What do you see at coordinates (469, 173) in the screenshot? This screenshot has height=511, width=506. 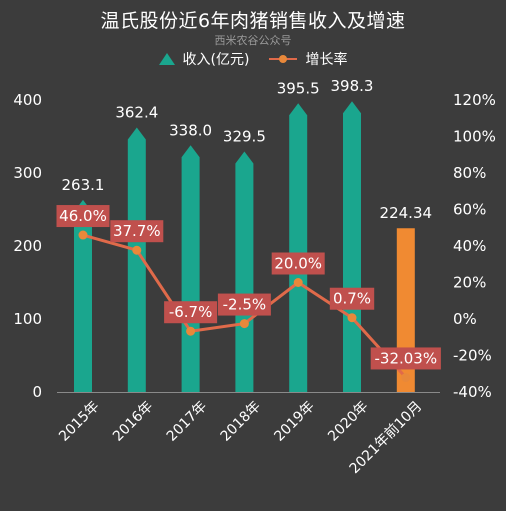 I see `y-right-tick-label: 80%` at bounding box center [469, 173].